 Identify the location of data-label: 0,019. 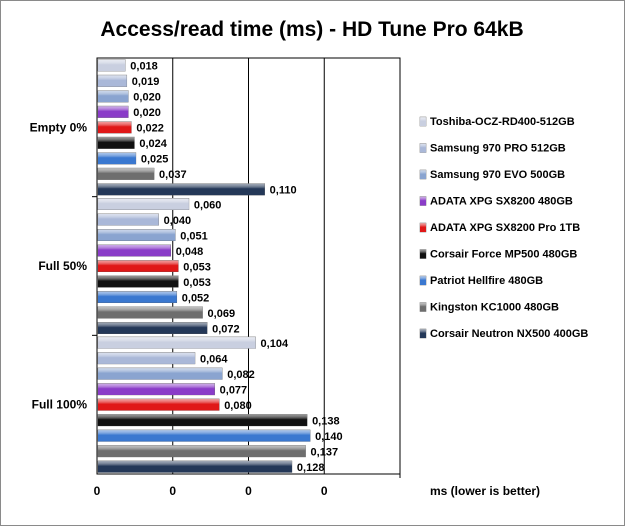
(146, 82).